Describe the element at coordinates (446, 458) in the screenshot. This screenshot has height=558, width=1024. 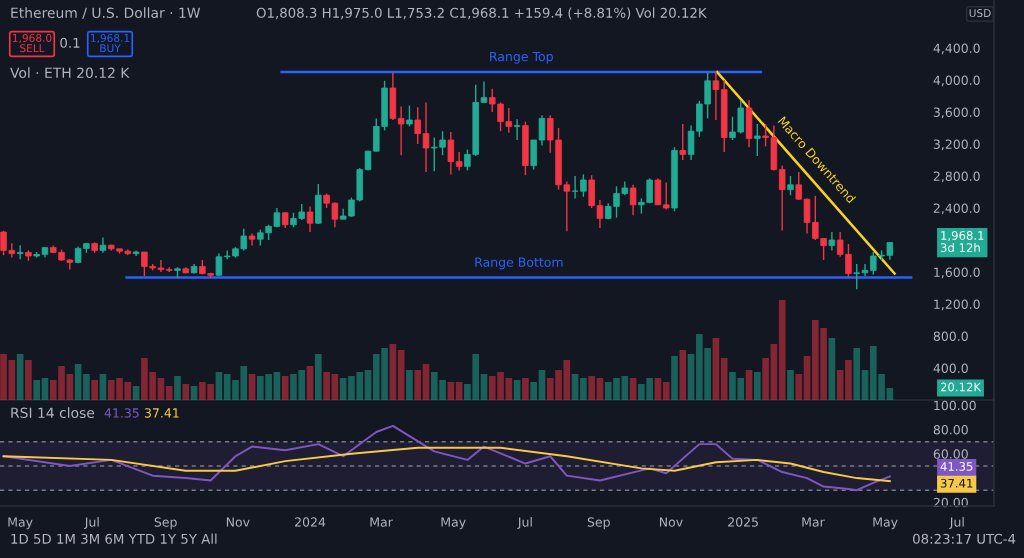
I see `line-series` at that location.